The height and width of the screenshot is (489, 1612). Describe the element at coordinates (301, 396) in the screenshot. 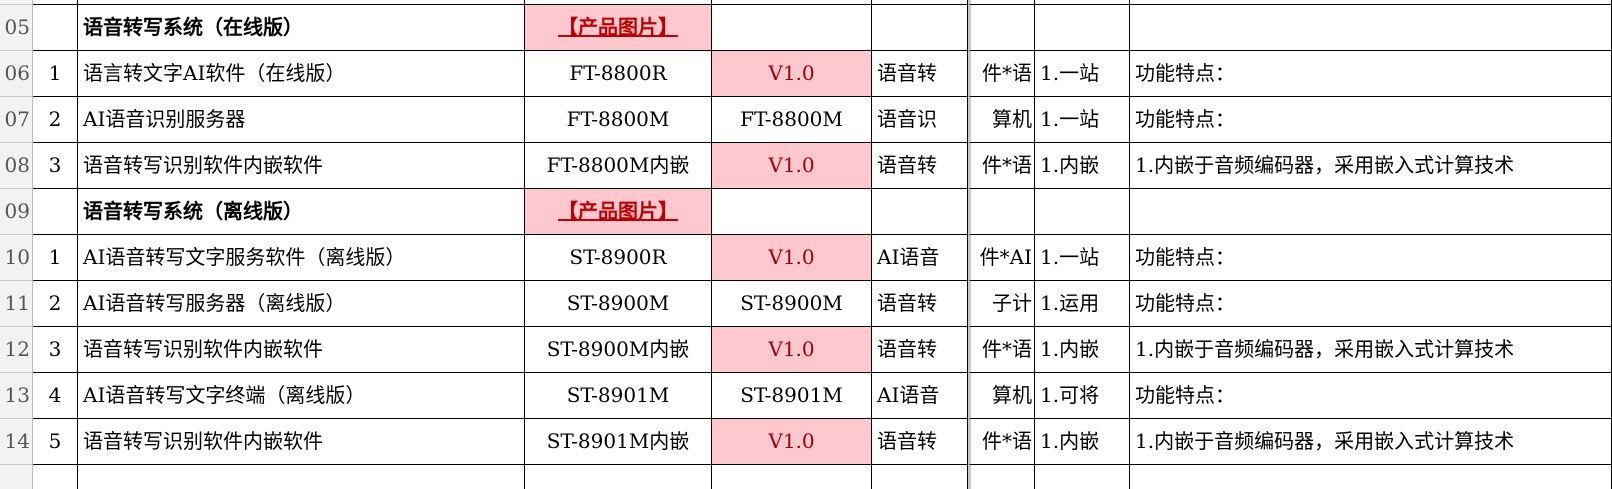

I see `cell: AI语音转写文字终端（离线版）` at that location.